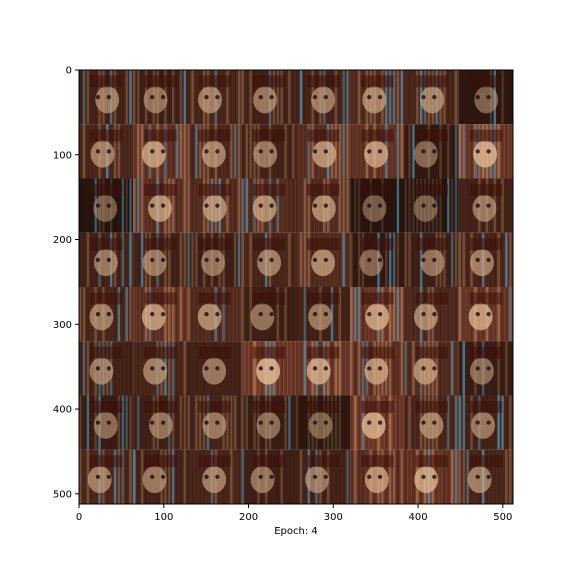 Image resolution: width=576 pixels, height=576 pixels. What do you see at coordinates (79, 517) in the screenshot?
I see `x-tick-label: 0` at bounding box center [79, 517].